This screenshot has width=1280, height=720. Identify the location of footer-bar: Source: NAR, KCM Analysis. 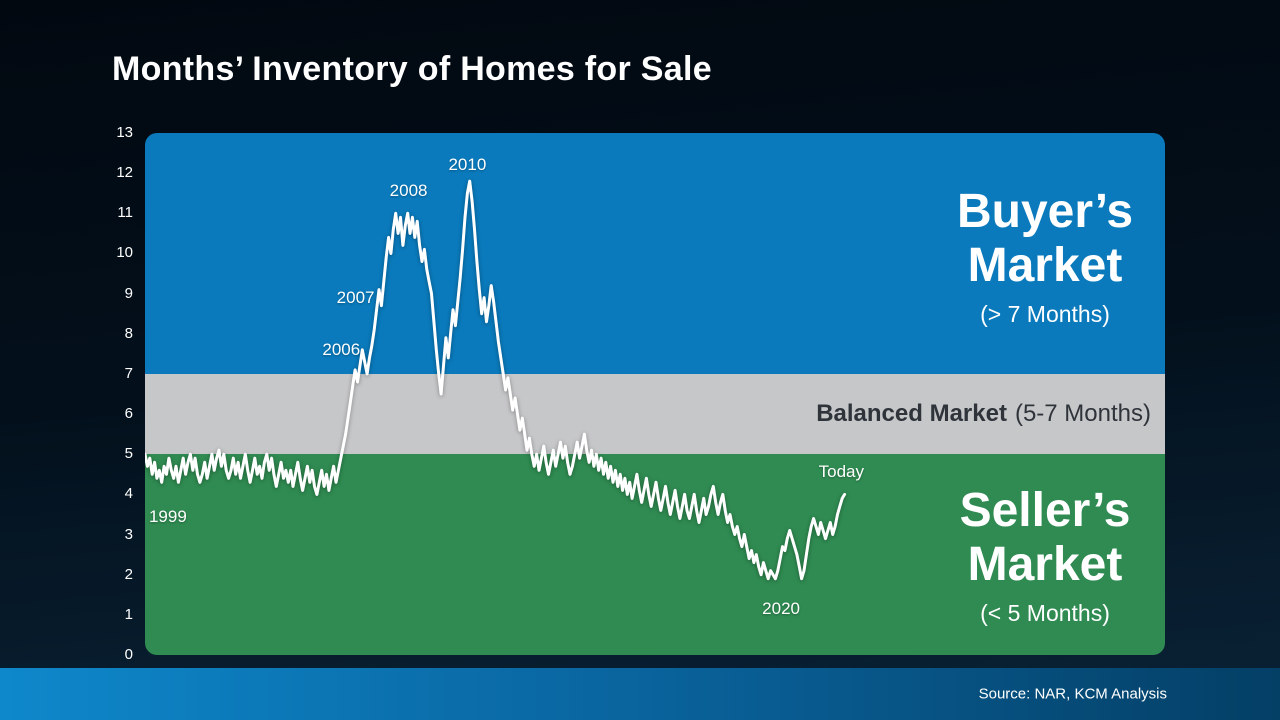
(640, 694).